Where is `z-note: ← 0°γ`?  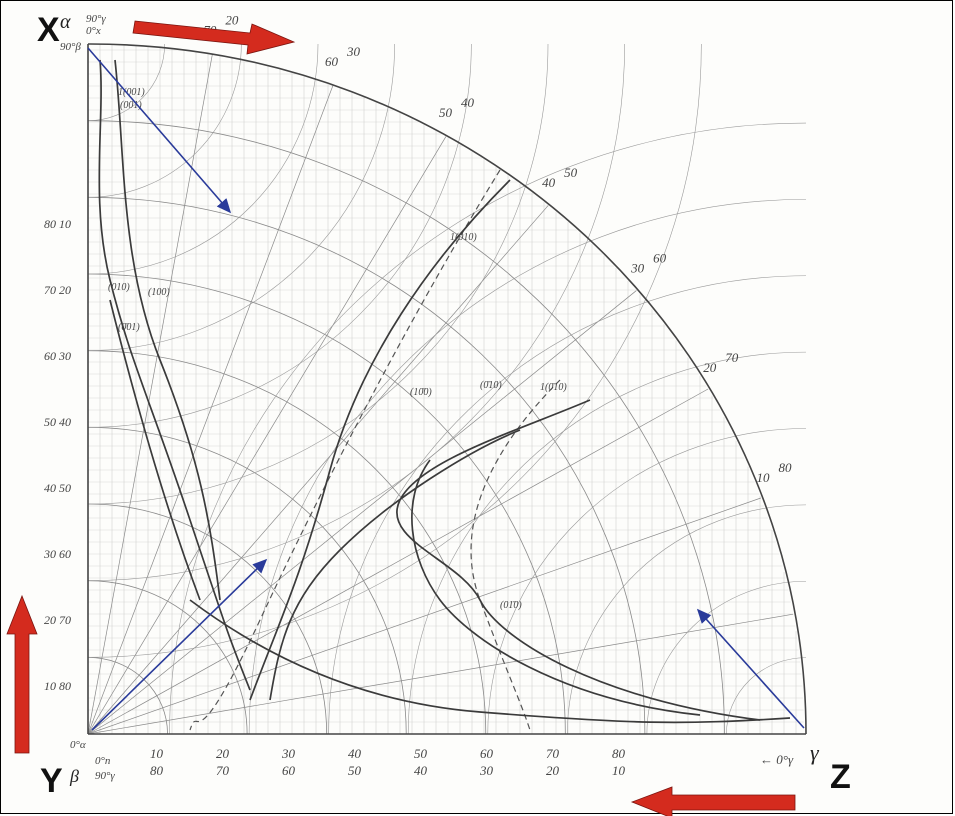
z-note: ← 0°γ is located at coordinates (777, 759).